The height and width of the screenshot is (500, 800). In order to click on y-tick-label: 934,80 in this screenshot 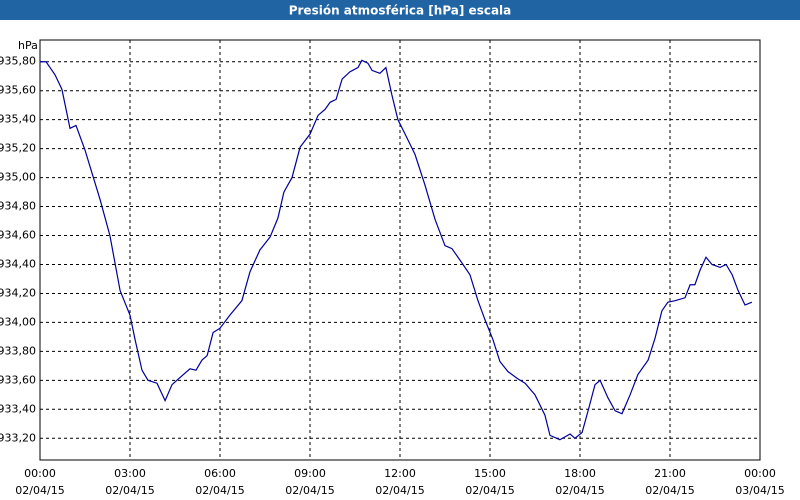, I will do `click(18, 206)`.